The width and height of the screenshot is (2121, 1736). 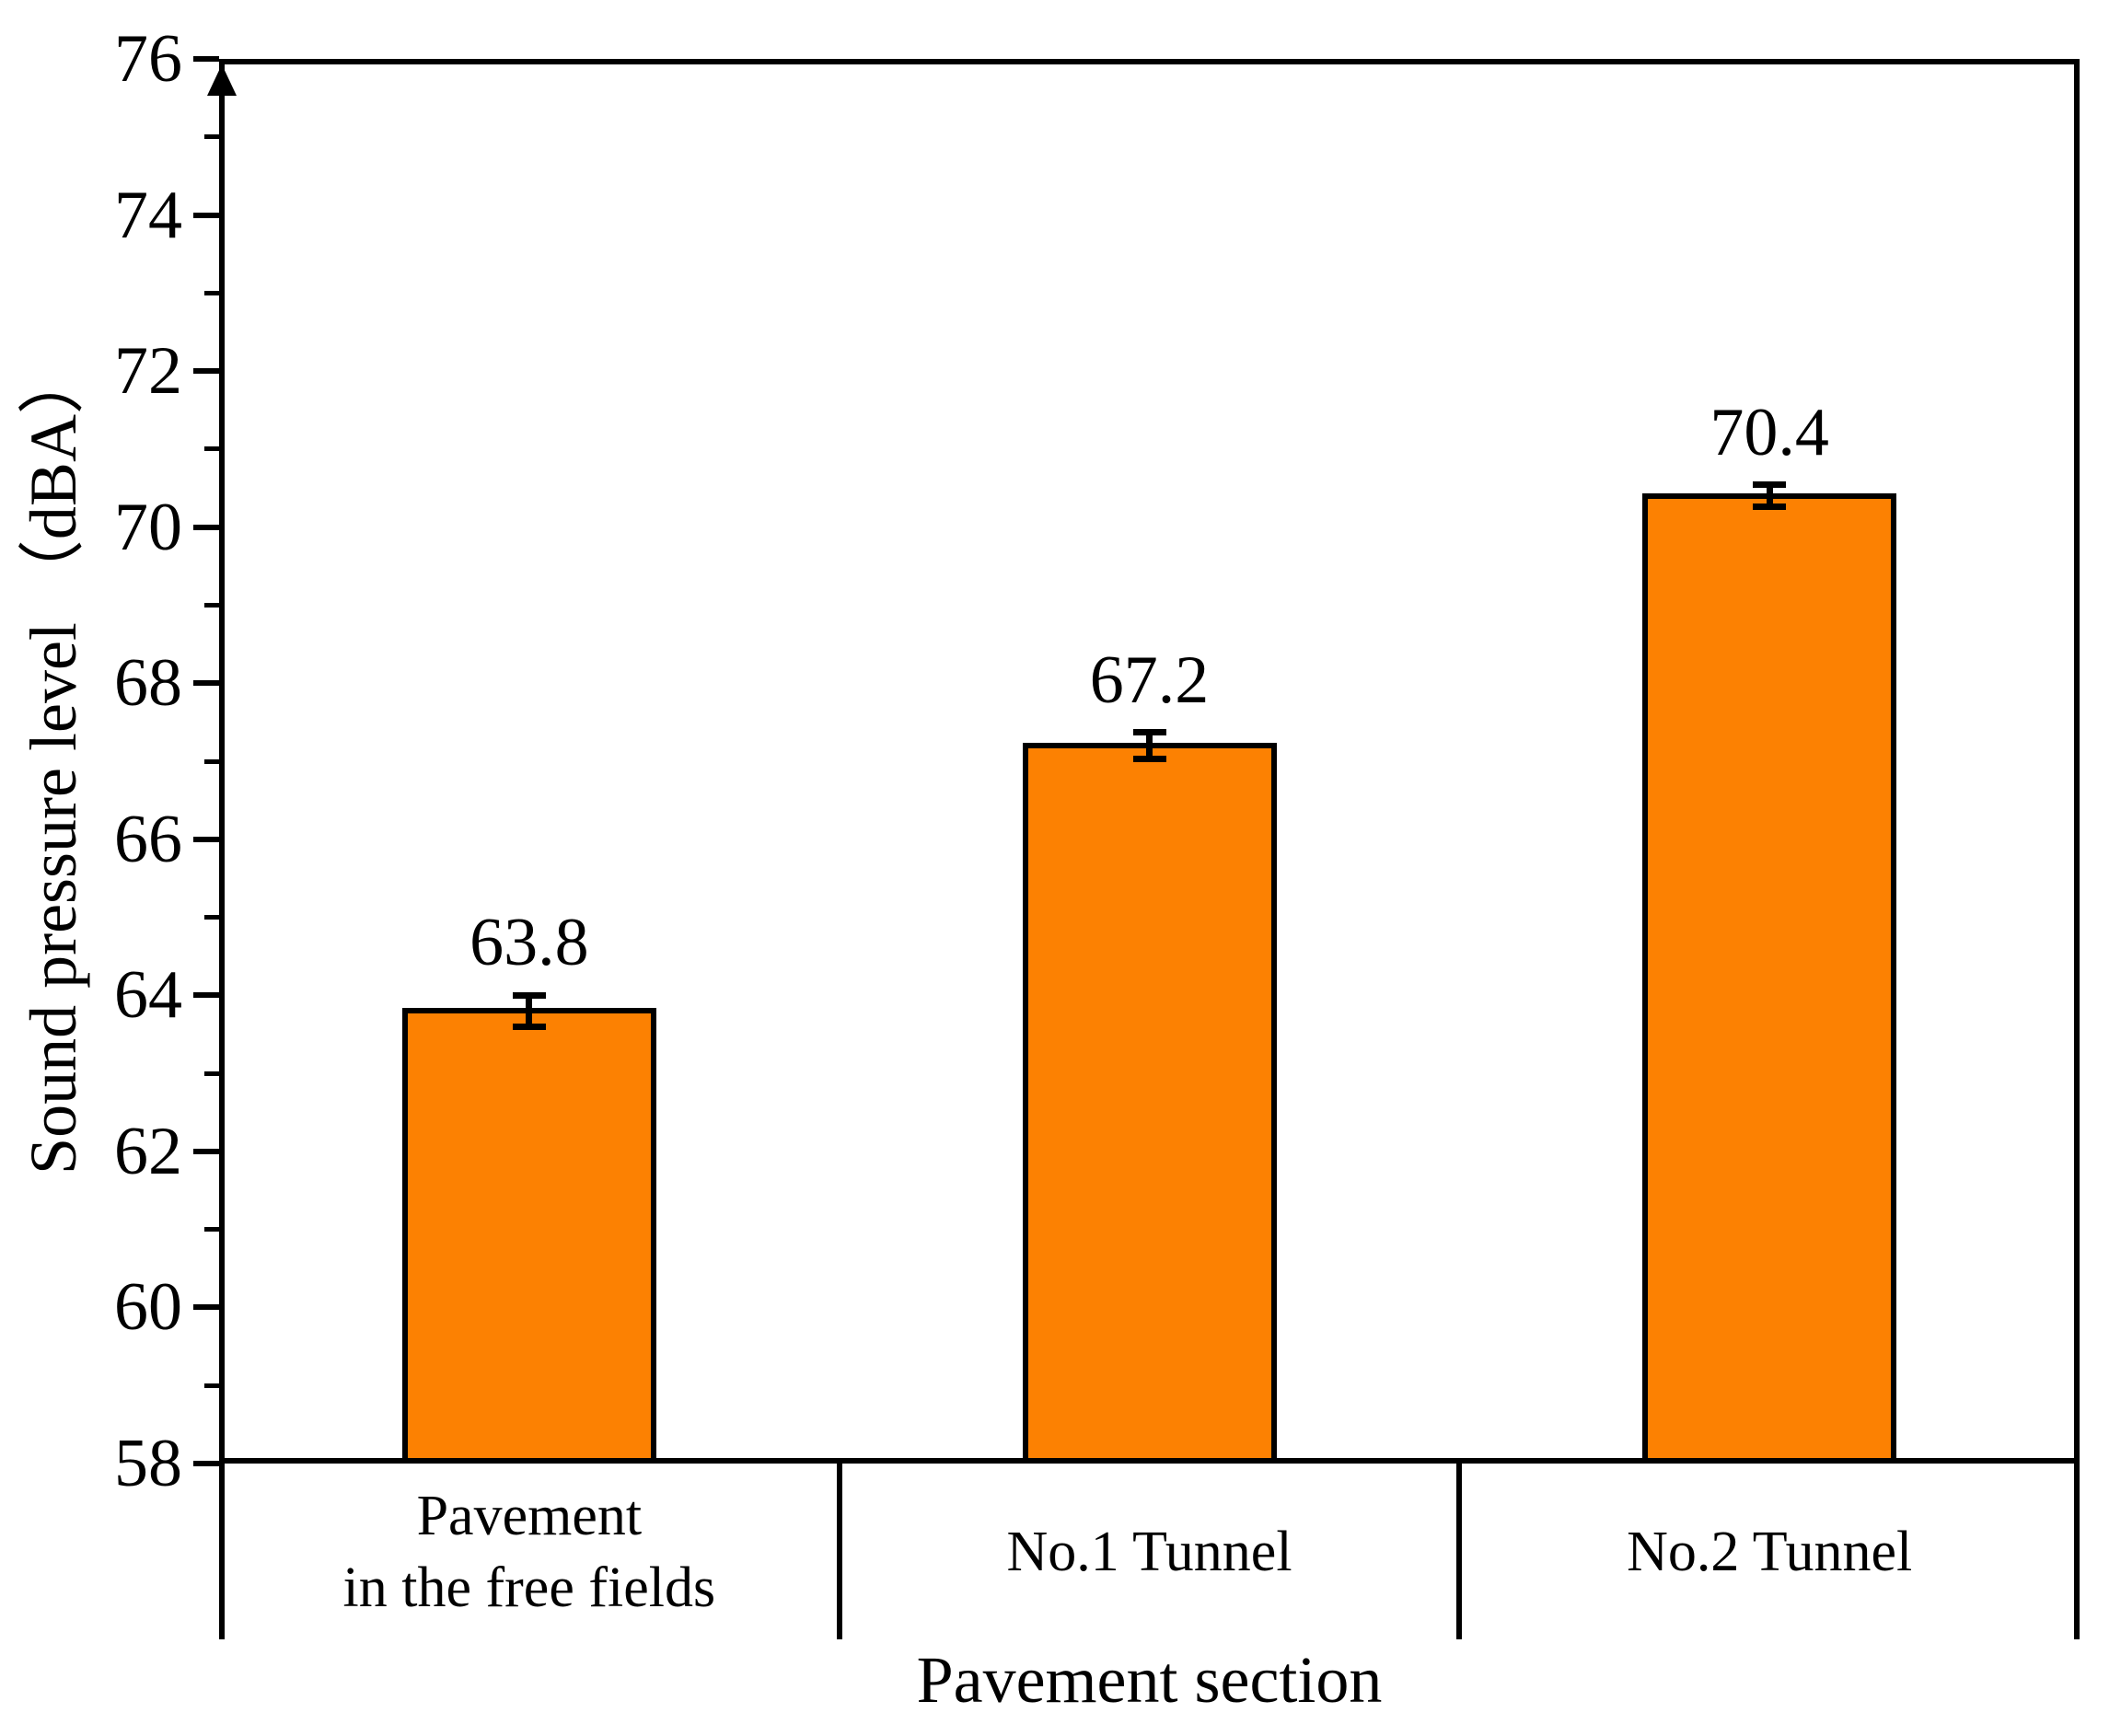 What do you see at coordinates (148, 1464) in the screenshot?
I see `y-tick-label: 58` at bounding box center [148, 1464].